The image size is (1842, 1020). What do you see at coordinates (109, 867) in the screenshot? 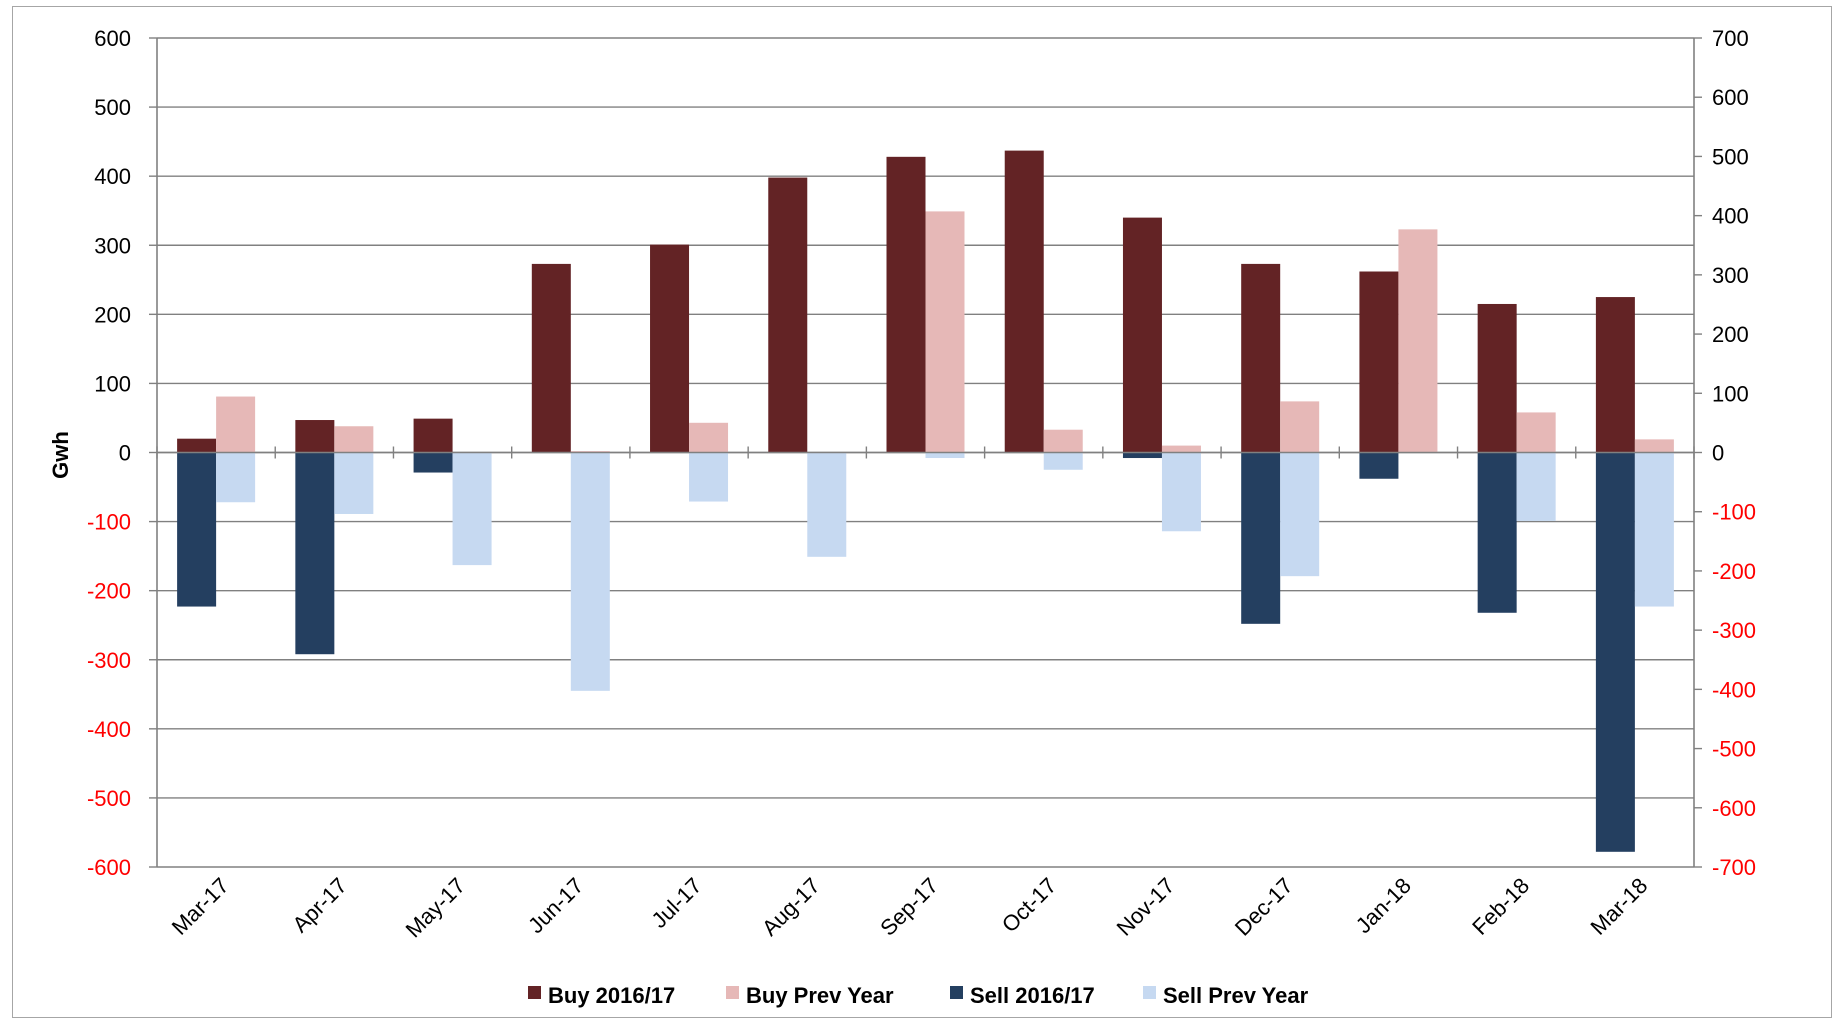
I see `y-tick-label: -600` at bounding box center [109, 867].